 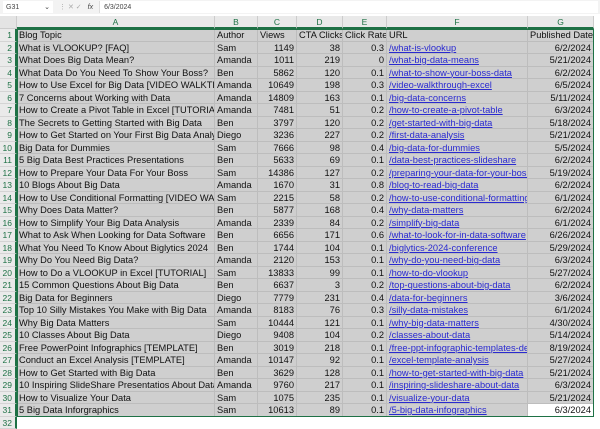 What do you see at coordinates (116, 72) in the screenshot?
I see `table-cell: What Data Do You Need To Show Your Boss?` at bounding box center [116, 72].